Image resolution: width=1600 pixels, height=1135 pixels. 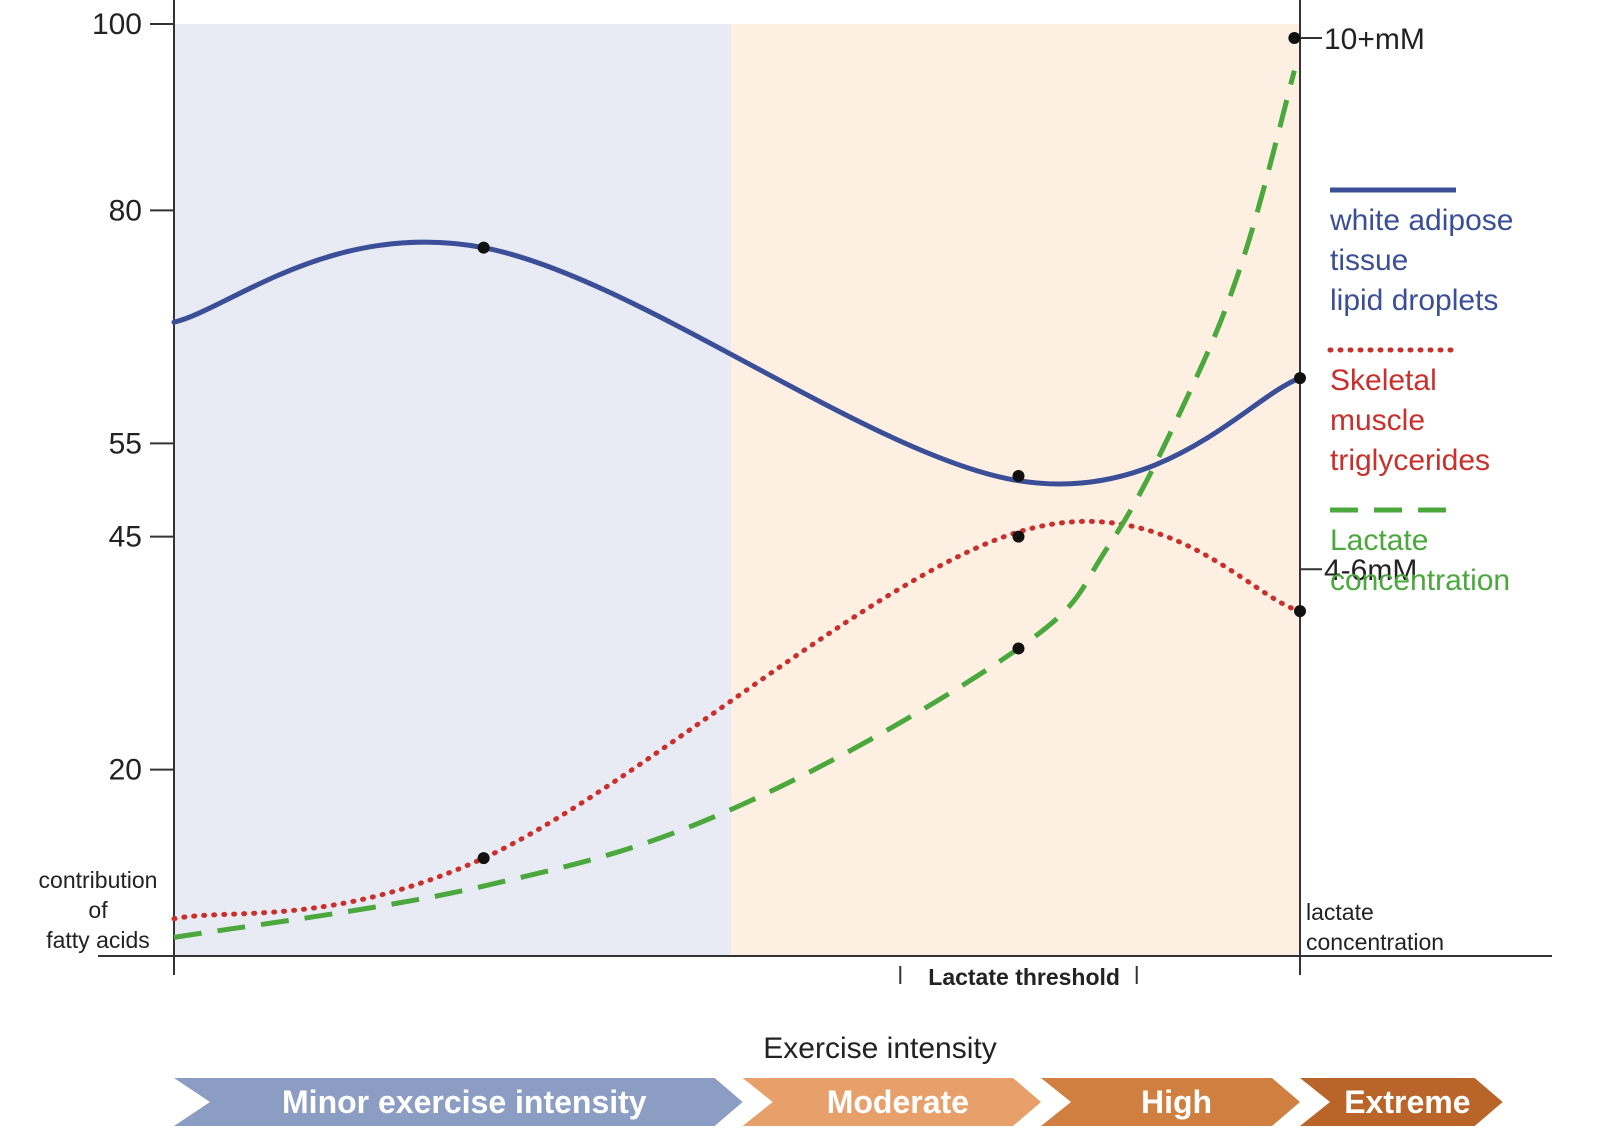 I want to click on y-tick-label-55: 55, so click(x=125, y=443).